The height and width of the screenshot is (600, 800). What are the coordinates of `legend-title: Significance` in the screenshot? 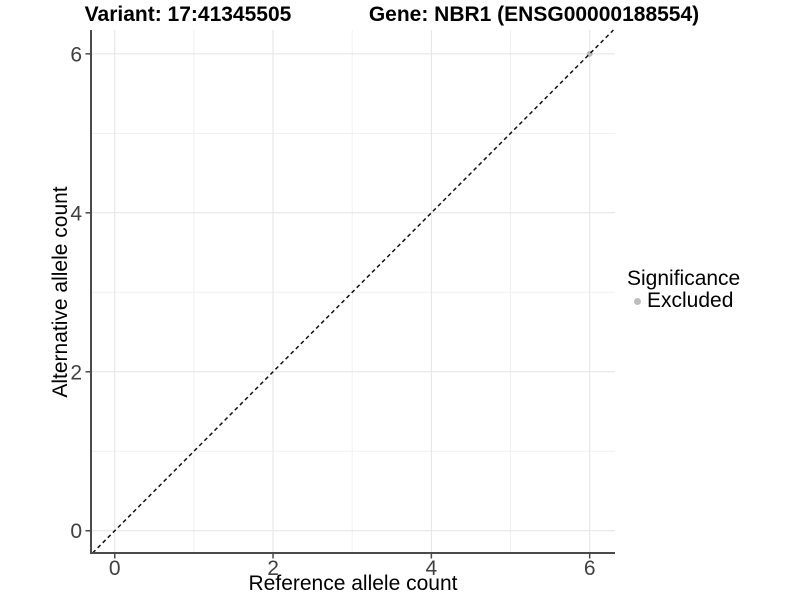 It's located at (684, 278).